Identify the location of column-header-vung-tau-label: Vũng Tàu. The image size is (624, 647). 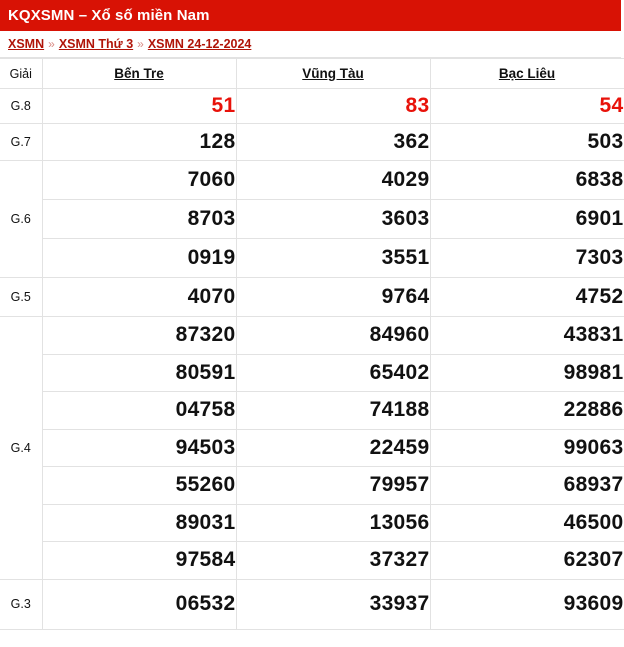
(333, 73).